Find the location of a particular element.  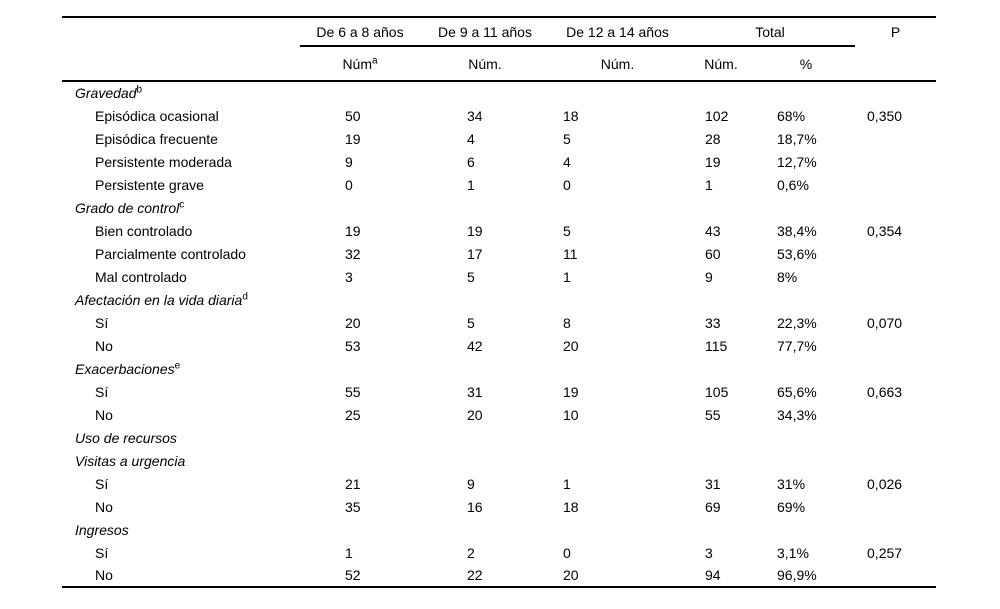

table-row: Sí 21 9 1 31 31% 0,026 is located at coordinates (499, 483).